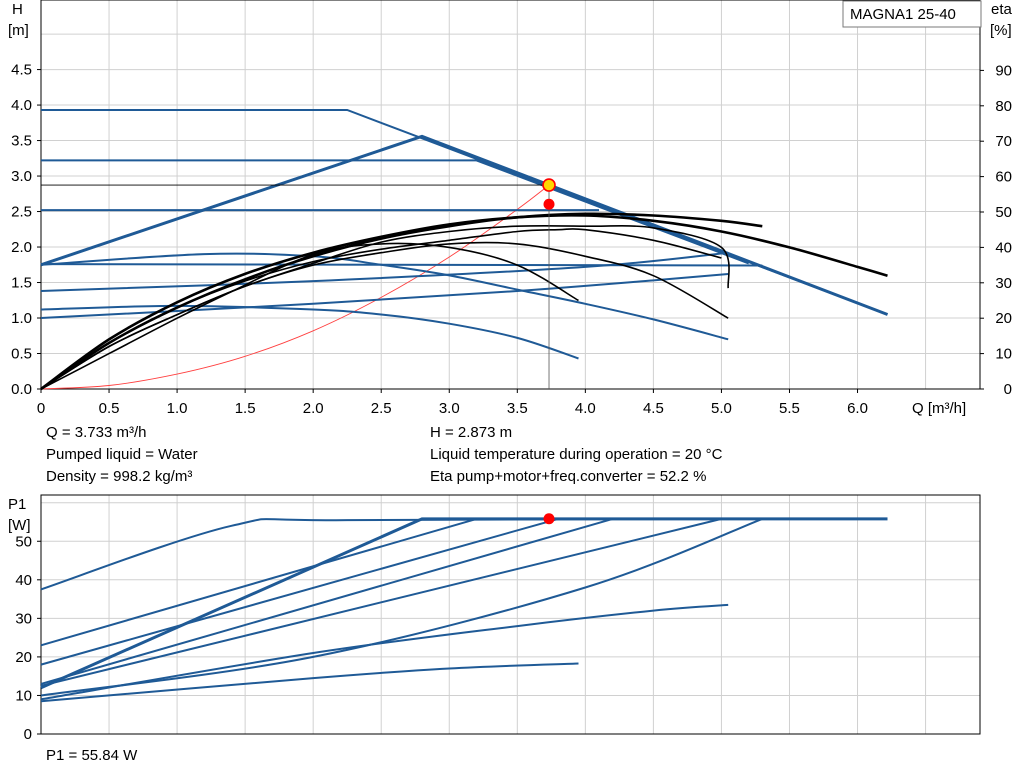 This screenshot has width=1024, height=781. What do you see at coordinates (23, 657) in the screenshot?
I see `p1-tick-label: 20` at bounding box center [23, 657].